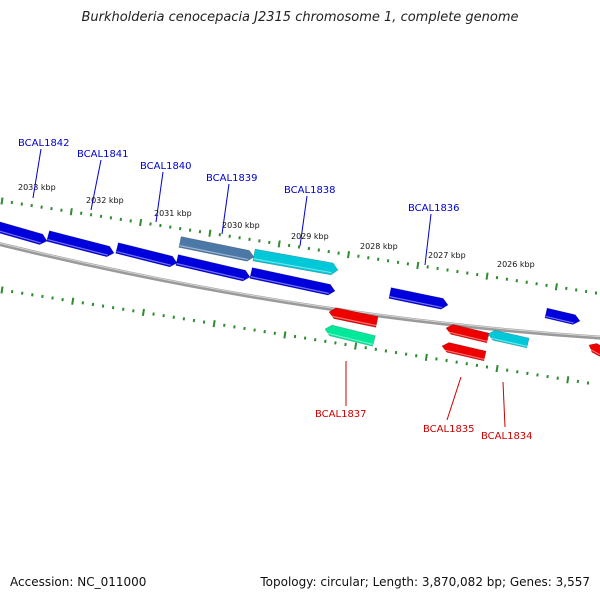 The image size is (600, 600). Describe the element at coordinates (434, 208) in the screenshot. I see `gene-label: BCAL1836` at that location.